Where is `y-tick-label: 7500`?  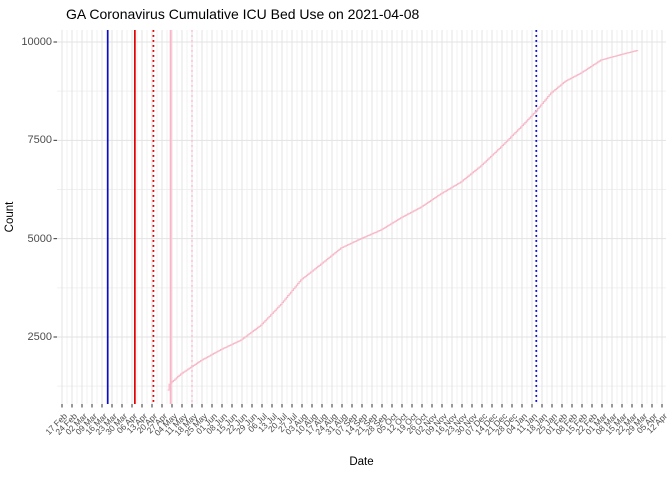 y-tick-label: 7500 is located at coordinates (39, 140).